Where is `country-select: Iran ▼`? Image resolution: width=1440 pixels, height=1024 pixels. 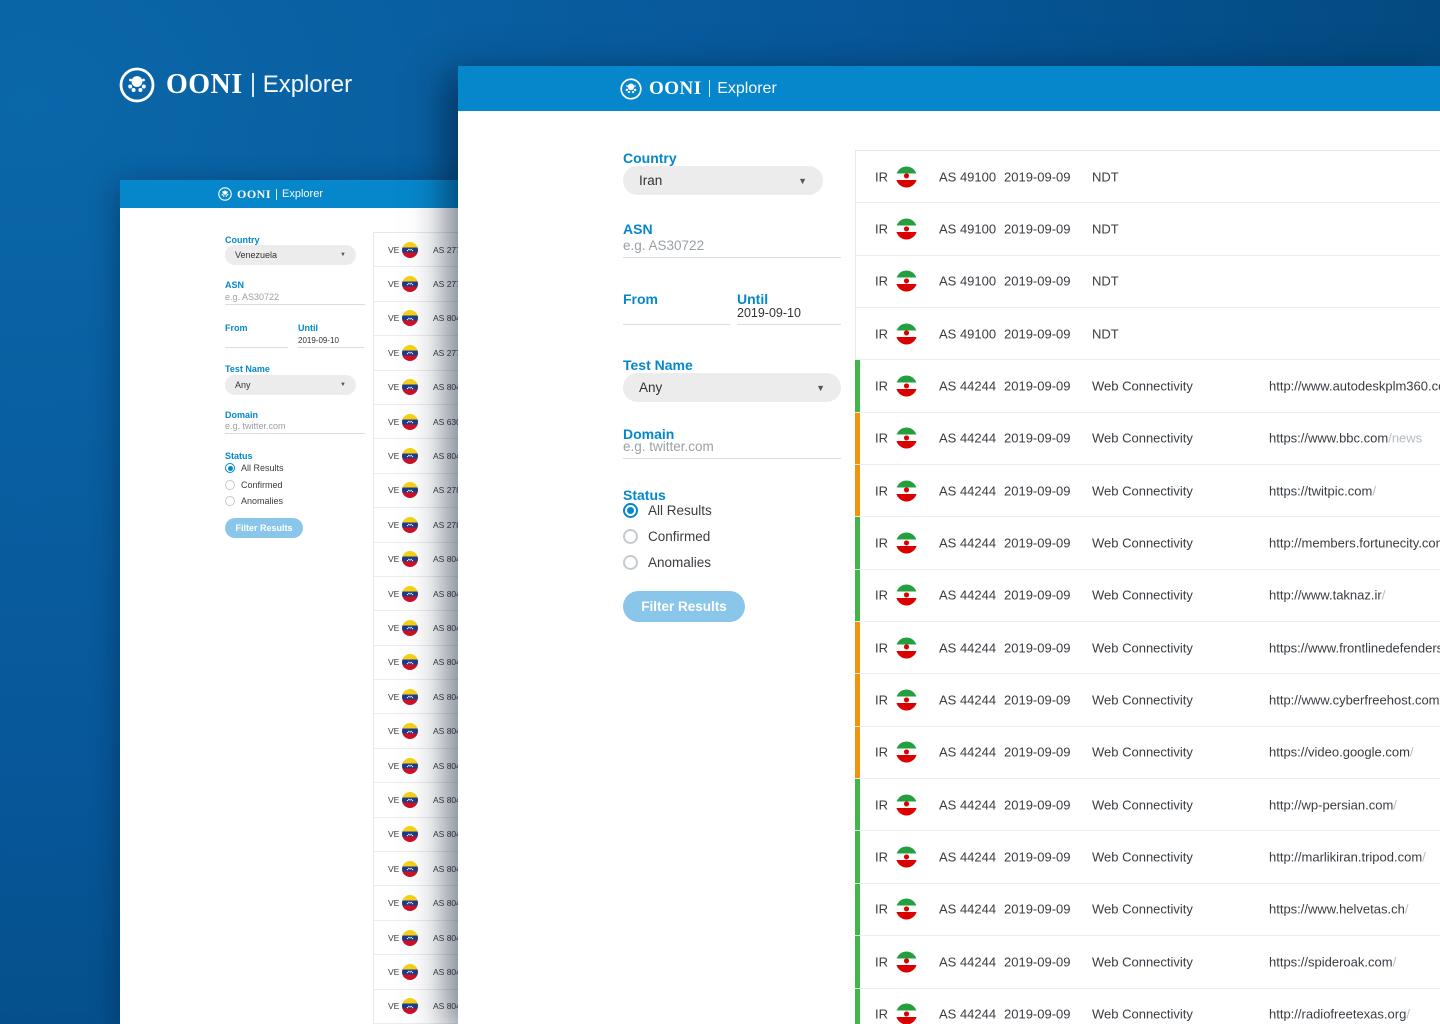 country-select: Iran ▼ is located at coordinates (723, 180).